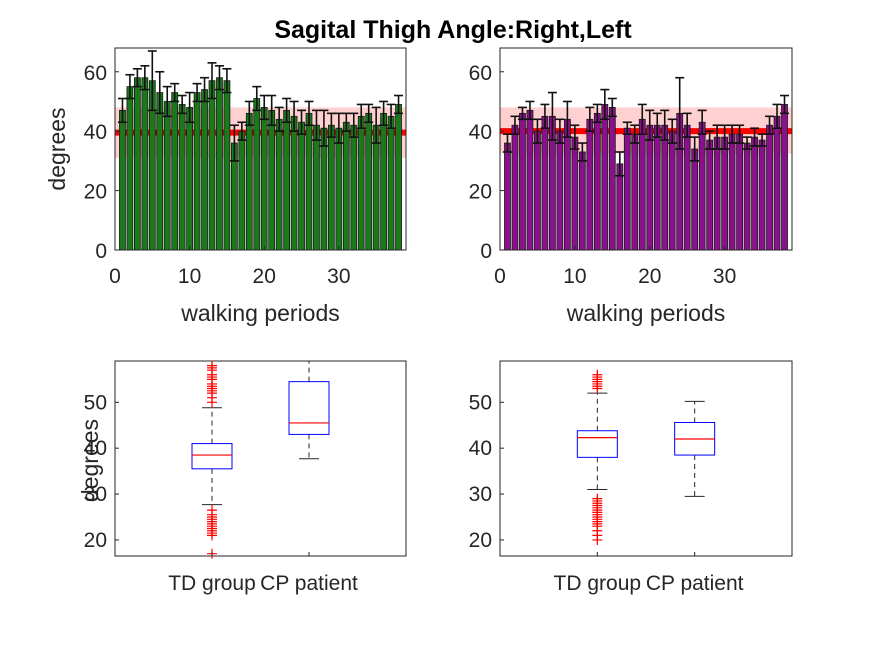 The image size is (875, 661). What do you see at coordinates (309, 583) in the screenshot?
I see `category-label: CP patient` at bounding box center [309, 583].